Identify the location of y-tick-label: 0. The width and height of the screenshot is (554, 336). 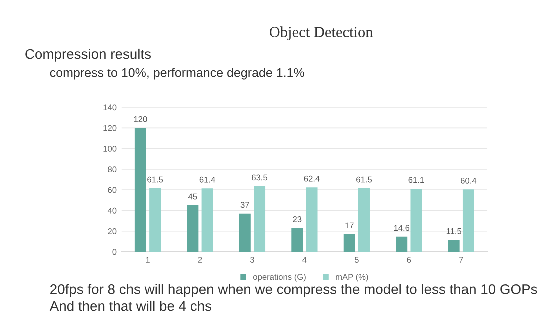
(114, 252).